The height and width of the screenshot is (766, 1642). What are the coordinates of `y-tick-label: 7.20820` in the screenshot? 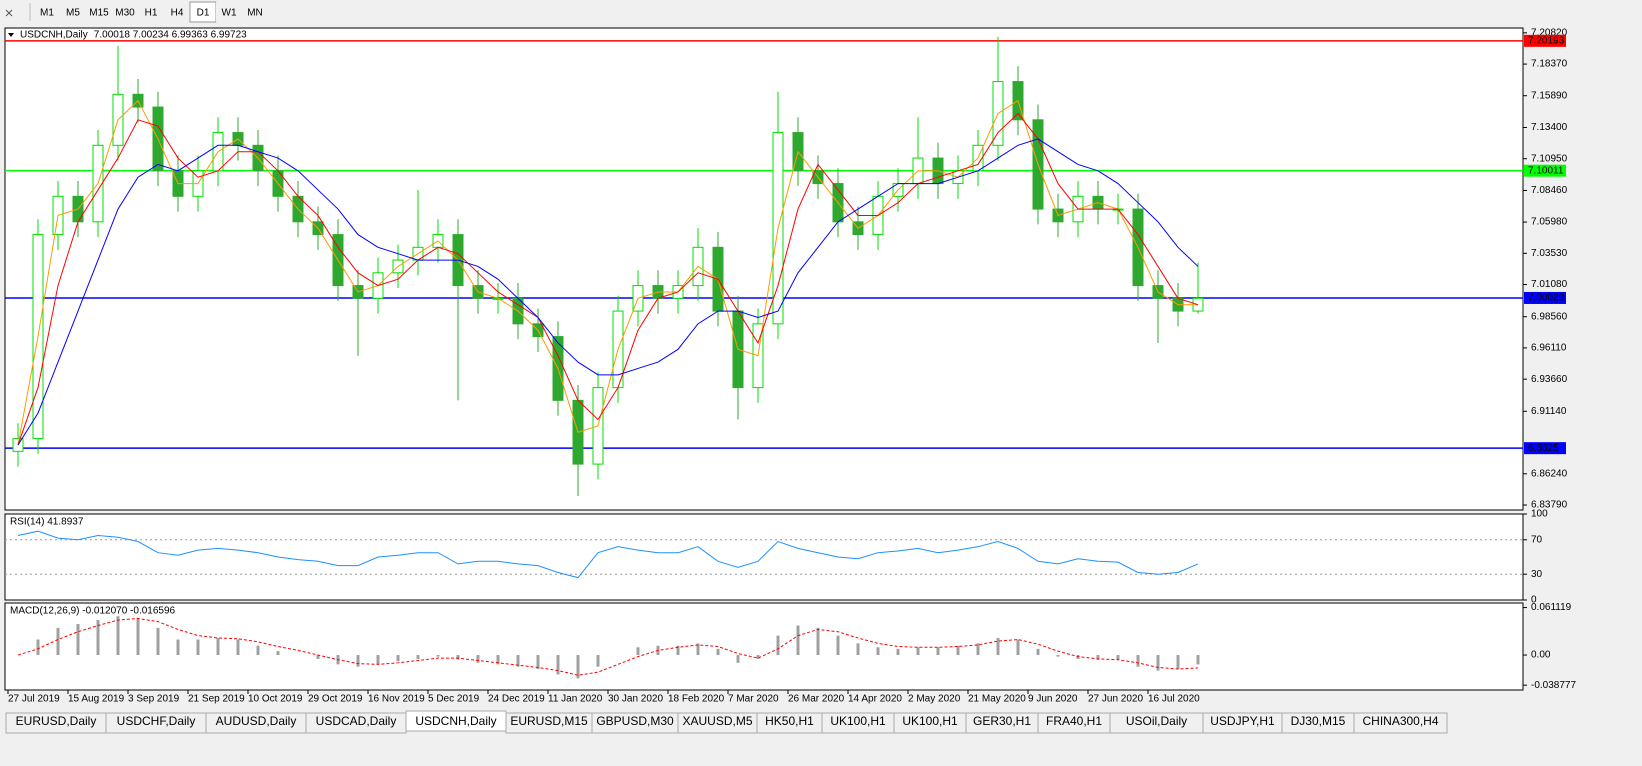 It's located at (1549, 32).